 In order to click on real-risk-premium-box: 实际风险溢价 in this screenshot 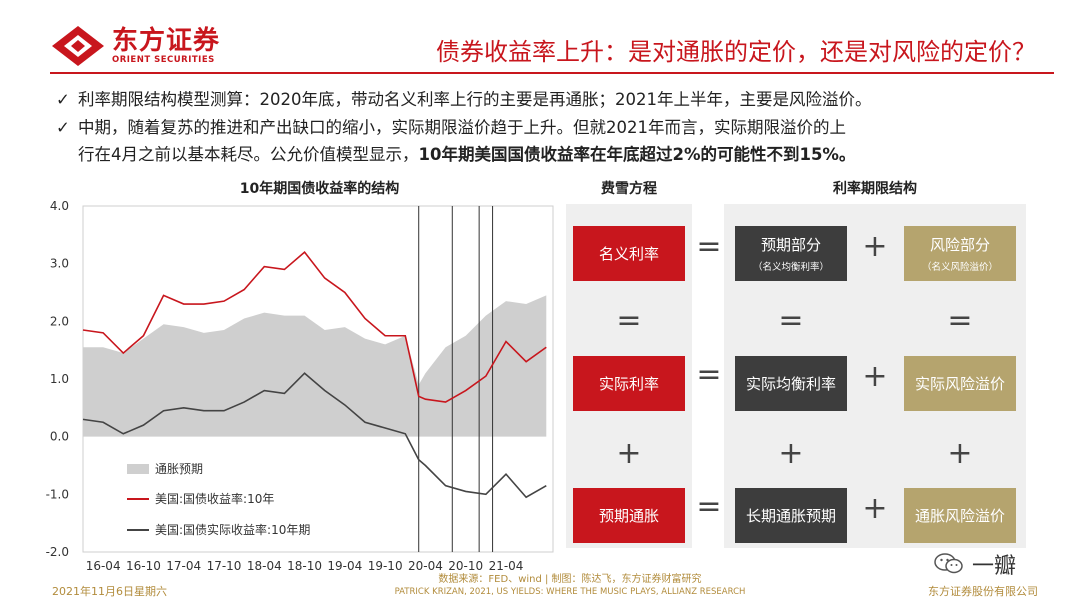, I will do `click(960, 383)`.